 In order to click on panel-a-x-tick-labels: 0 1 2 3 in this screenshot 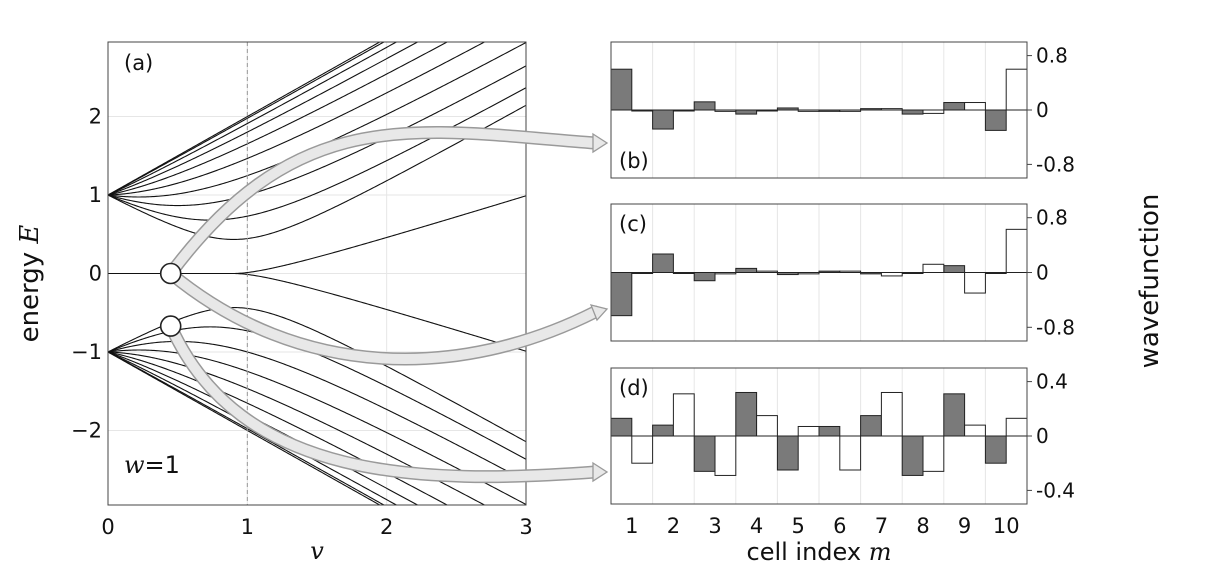, I will do `click(316, 527)`.